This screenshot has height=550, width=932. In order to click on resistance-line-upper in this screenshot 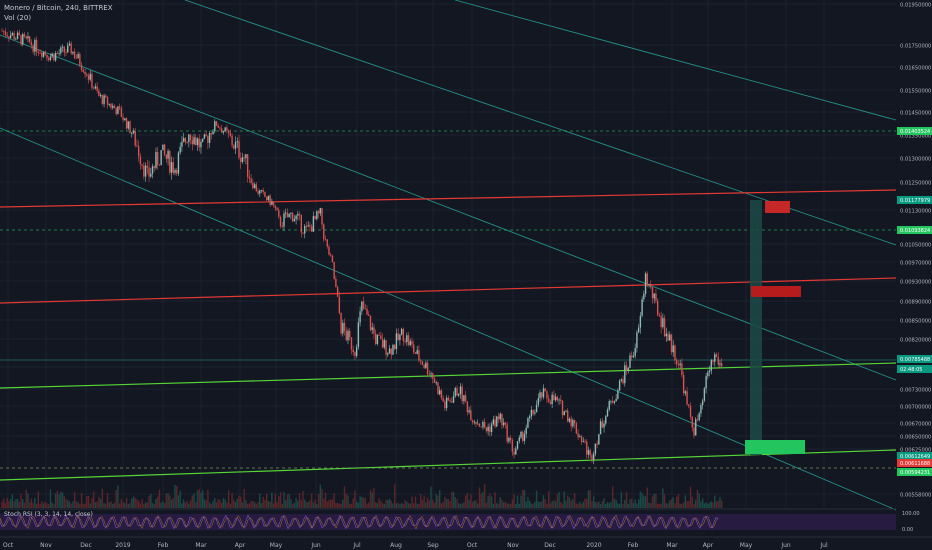, I will do `click(448, 198)`.